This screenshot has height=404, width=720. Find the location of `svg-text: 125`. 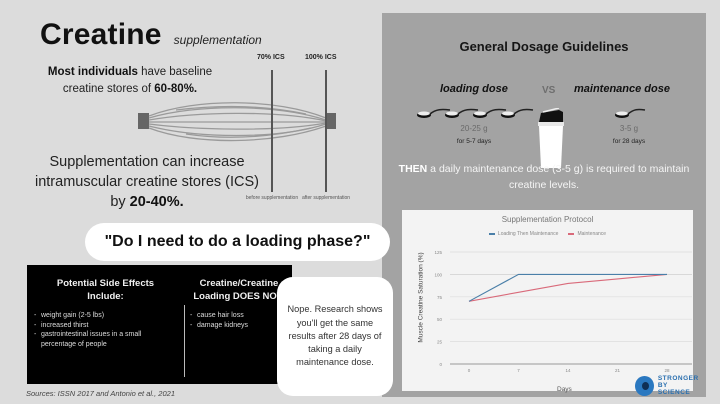

svg-text: 125 is located at coordinates (438, 252).